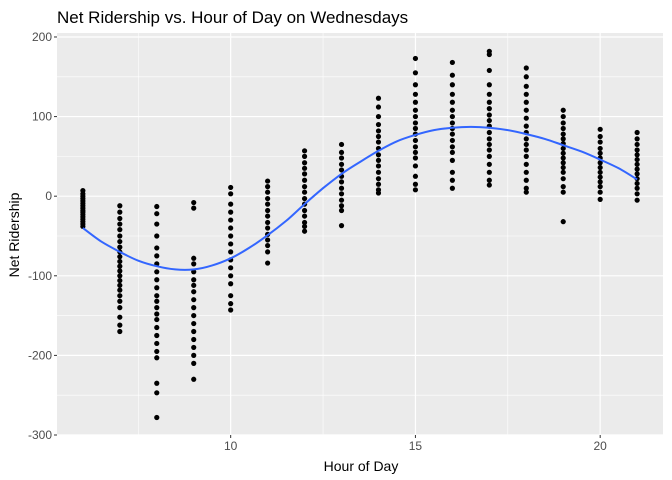 Image resolution: width=672 pixels, height=480 pixels. Describe the element at coordinates (361, 466) in the screenshot. I see `x-axis-title: Hour of Day` at that location.